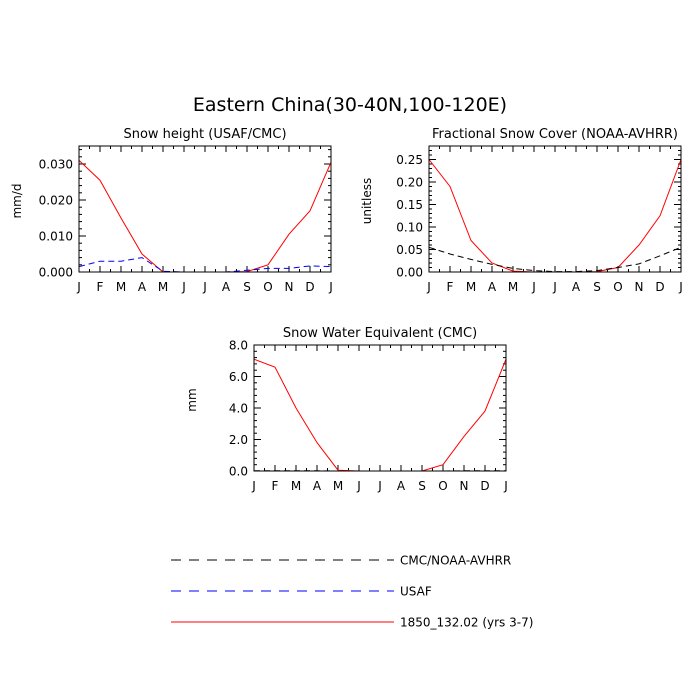 The height and width of the screenshot is (700, 700). I want to click on y-tick-label: 0.010, so click(56, 237).